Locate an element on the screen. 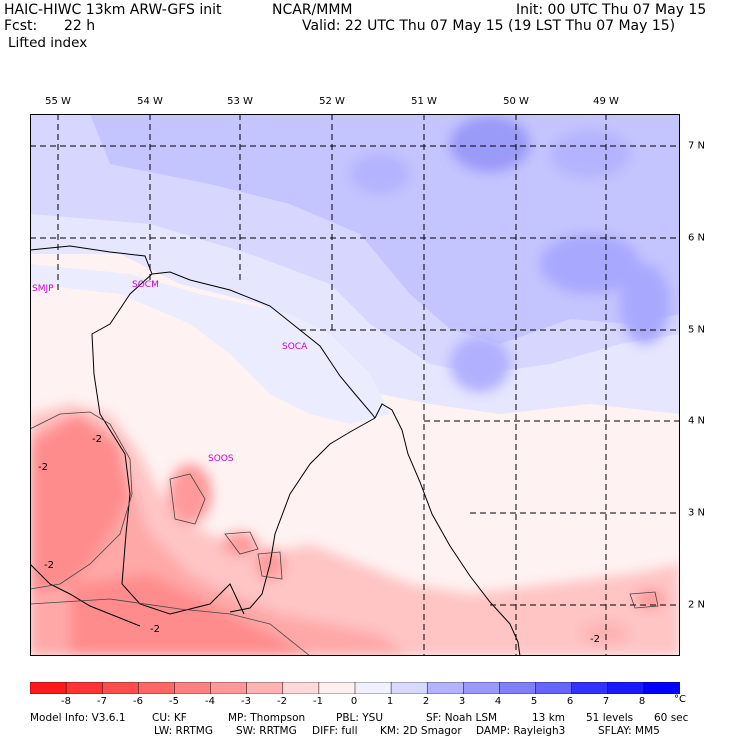  vertical-levels: 51 levels is located at coordinates (610, 718).